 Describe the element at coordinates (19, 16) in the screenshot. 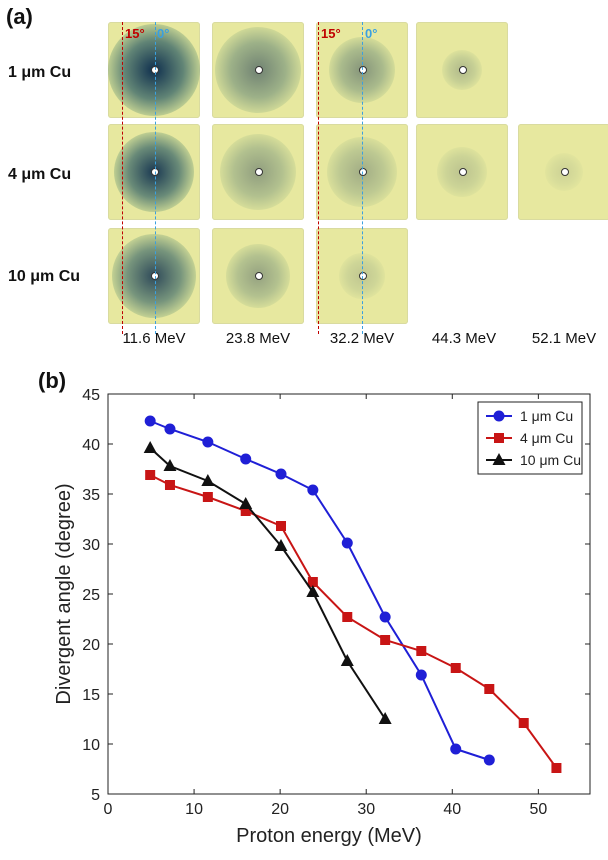

I see `panel-a-label: (a)` at that location.